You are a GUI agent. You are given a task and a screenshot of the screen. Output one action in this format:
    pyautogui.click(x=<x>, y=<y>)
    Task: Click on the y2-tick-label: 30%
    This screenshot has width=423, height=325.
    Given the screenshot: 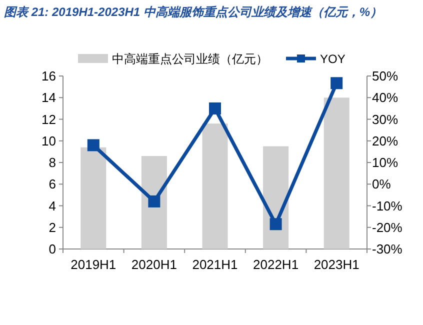 What is the action you would take?
    pyautogui.click(x=385, y=119)
    